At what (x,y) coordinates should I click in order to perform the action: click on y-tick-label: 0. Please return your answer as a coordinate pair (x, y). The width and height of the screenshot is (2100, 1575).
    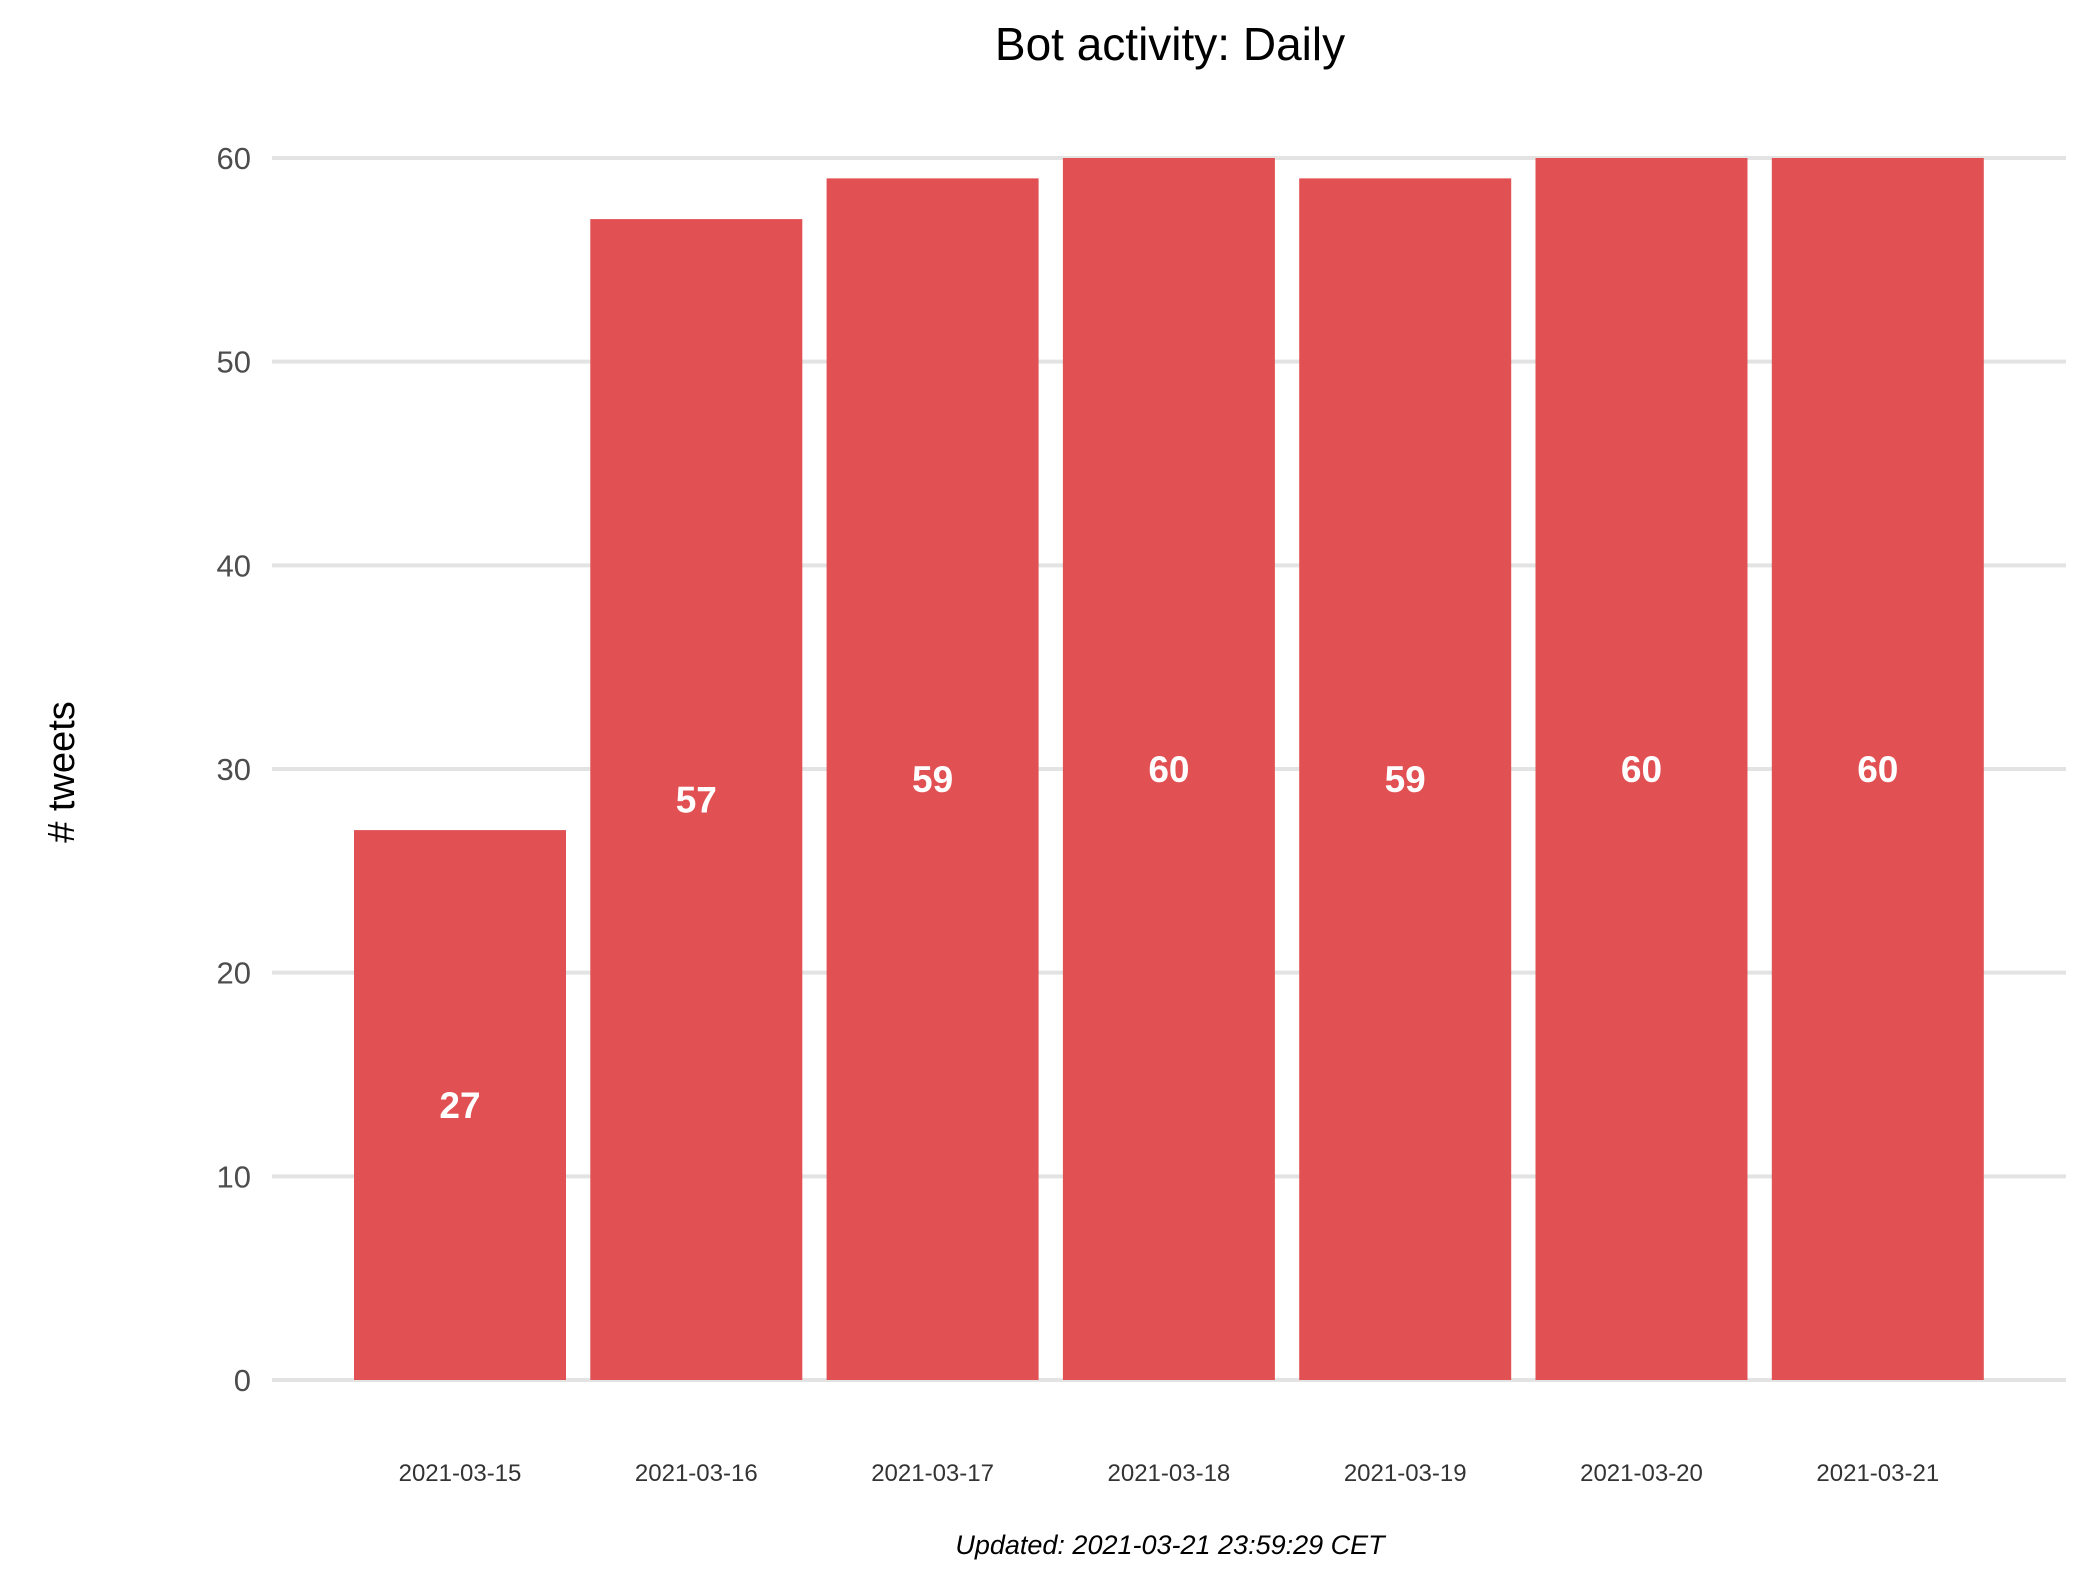
    Looking at the image, I should click on (242, 1380).